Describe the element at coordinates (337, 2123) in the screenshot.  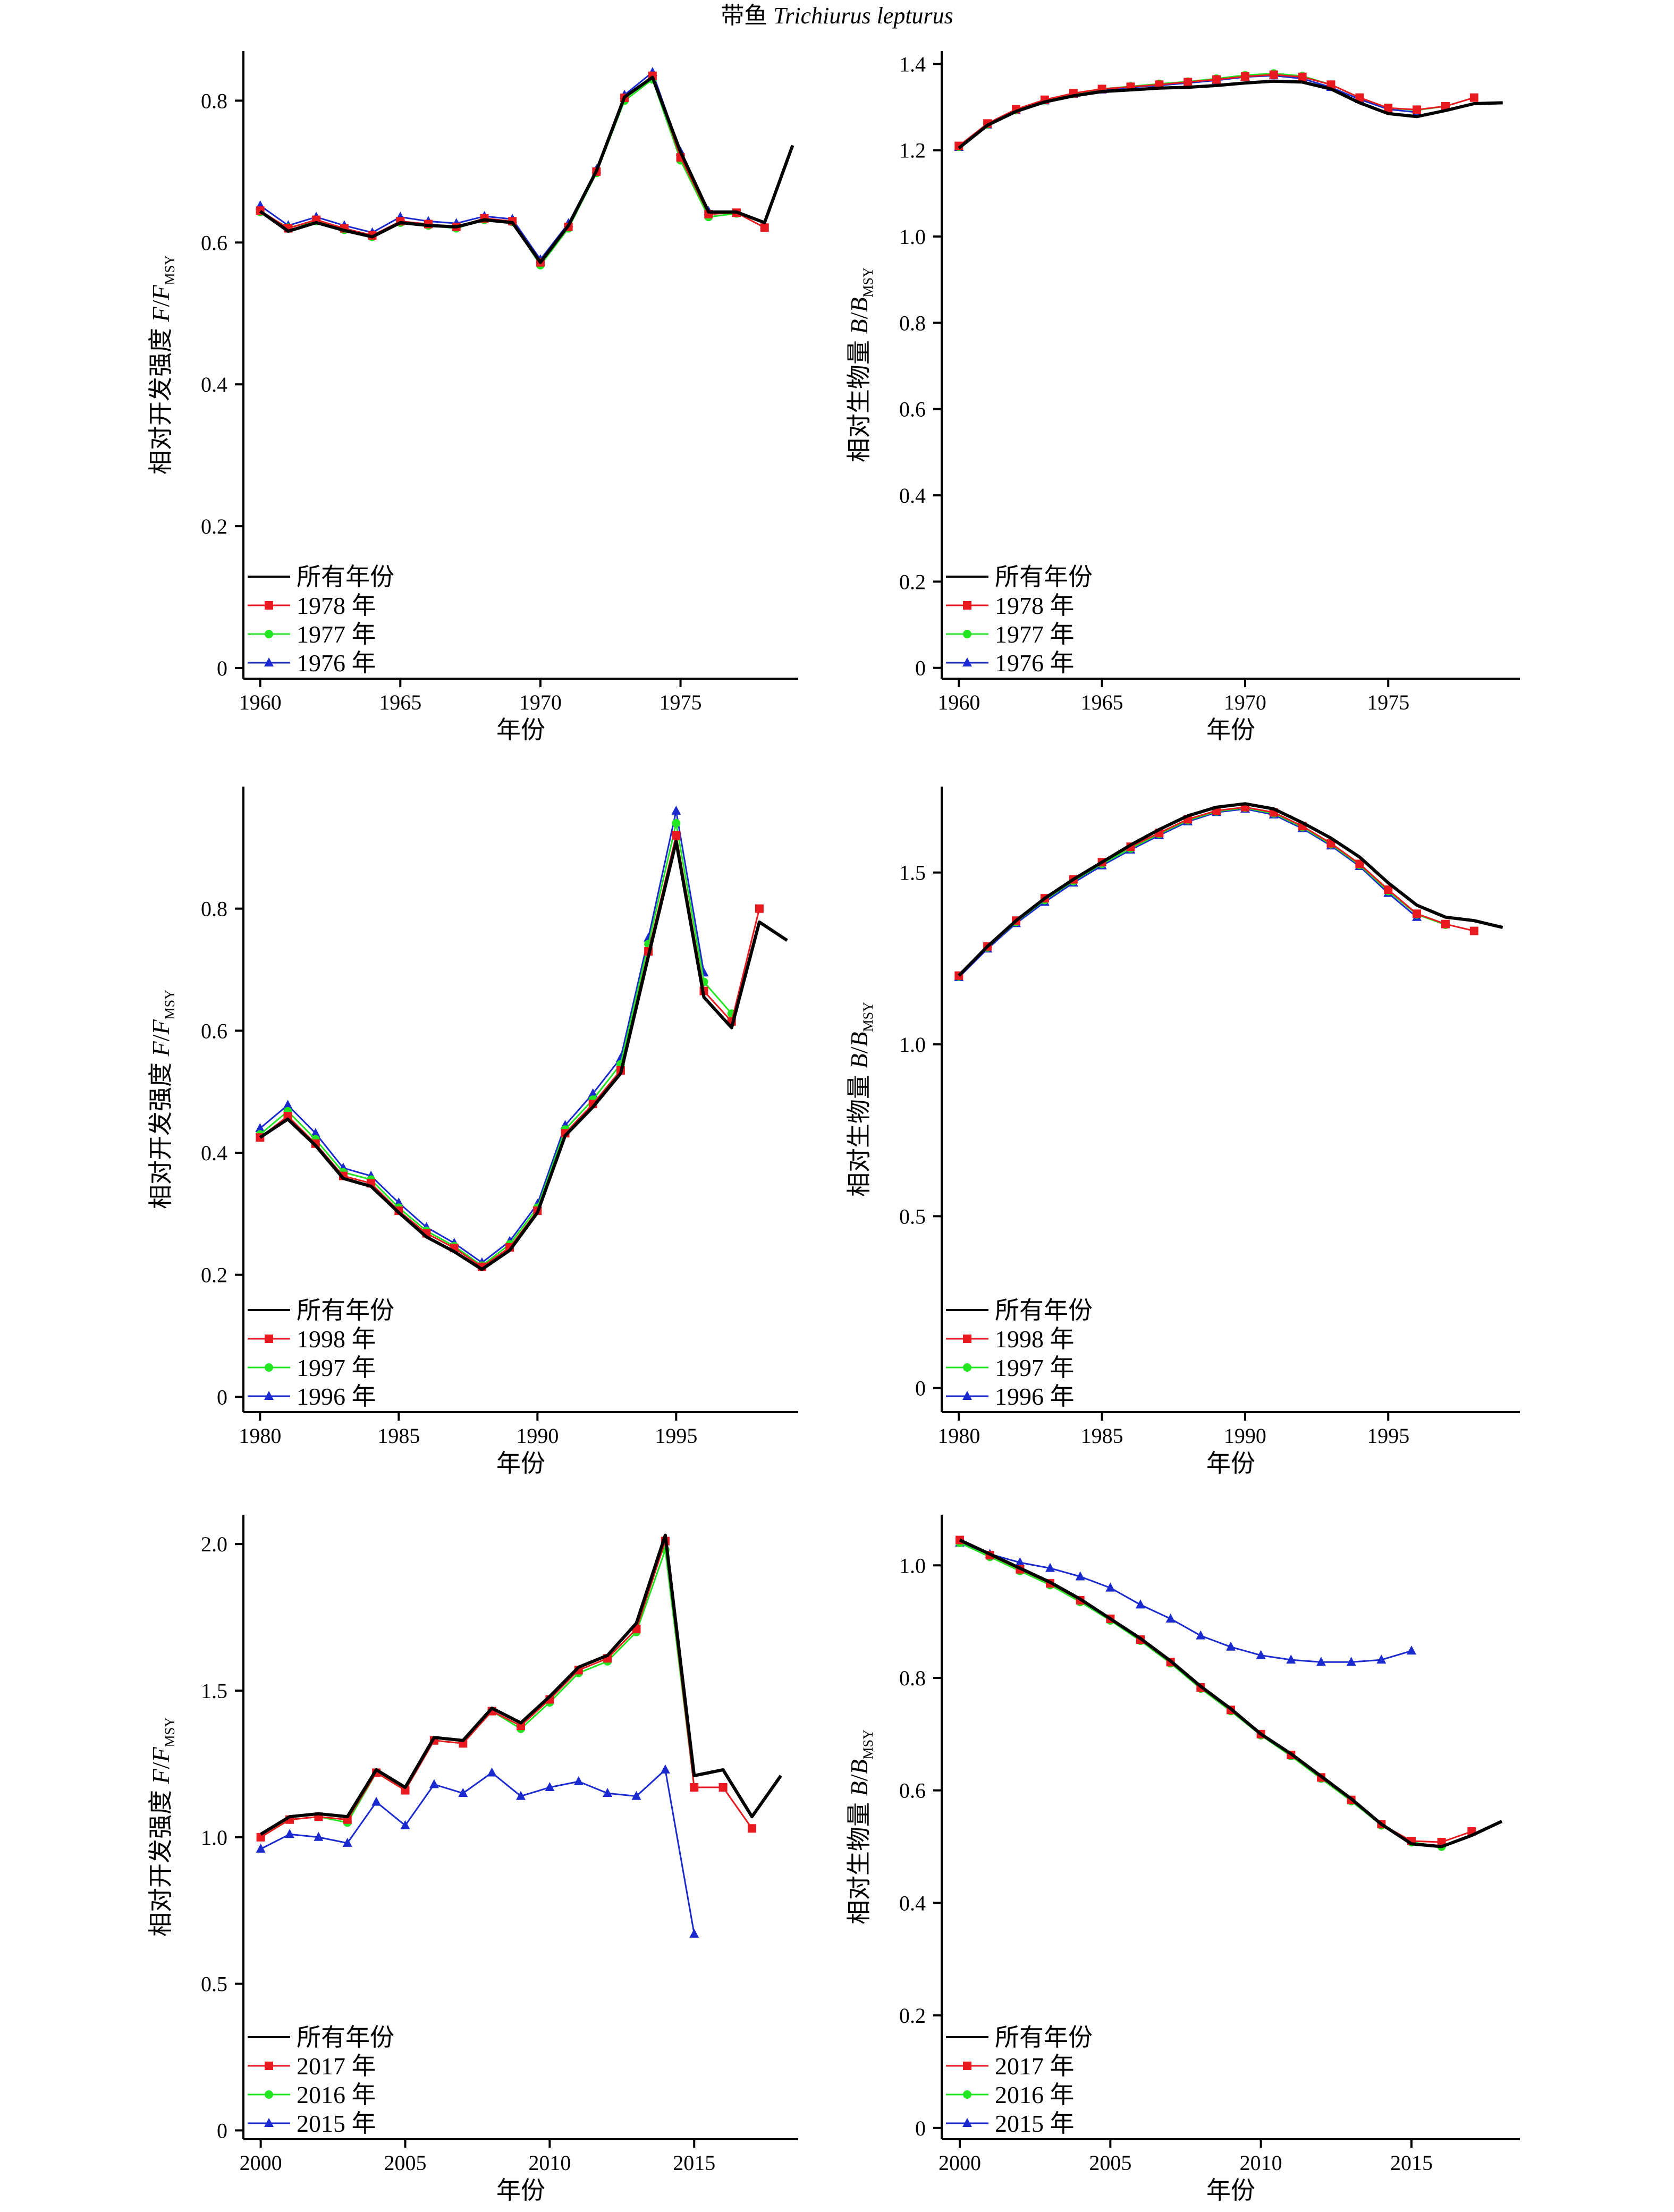
I see `legend-label: 2015 年` at that location.